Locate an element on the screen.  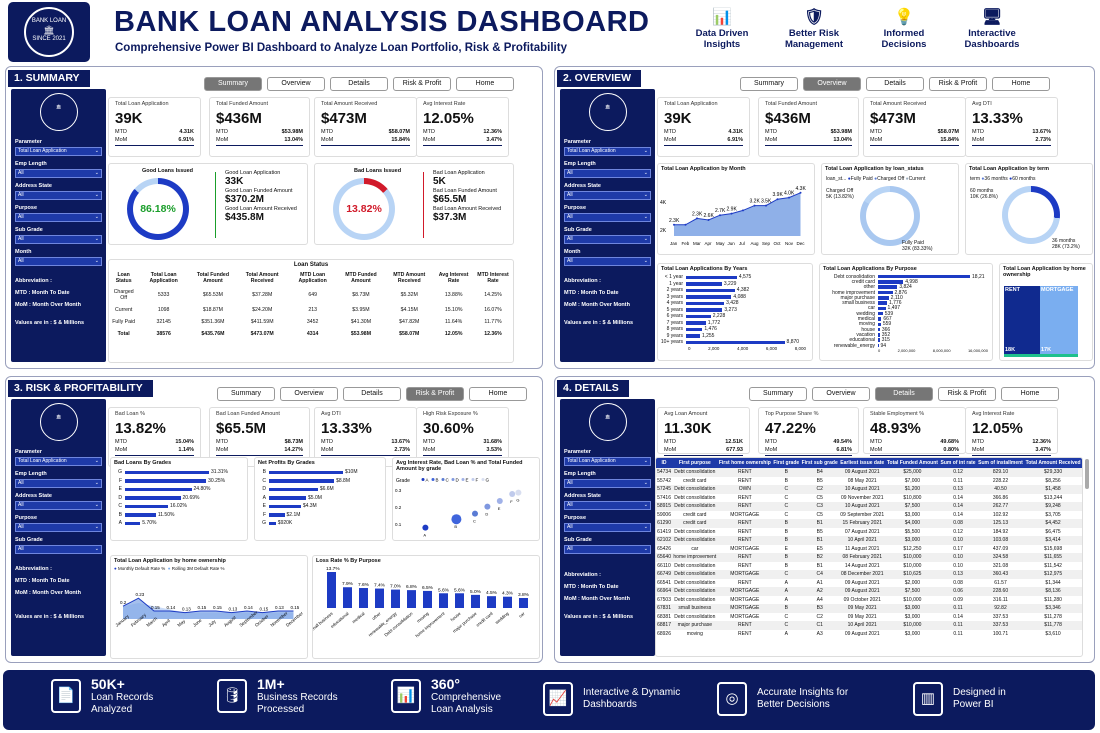
table-cell: RENT is located at coordinates (745, 625).